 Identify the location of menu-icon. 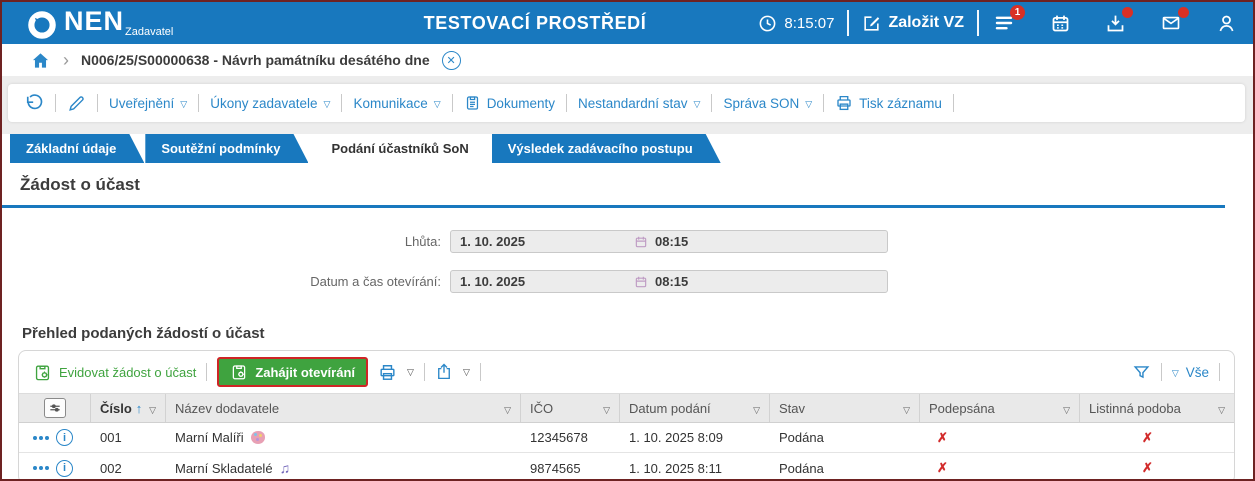
(1004, 23).